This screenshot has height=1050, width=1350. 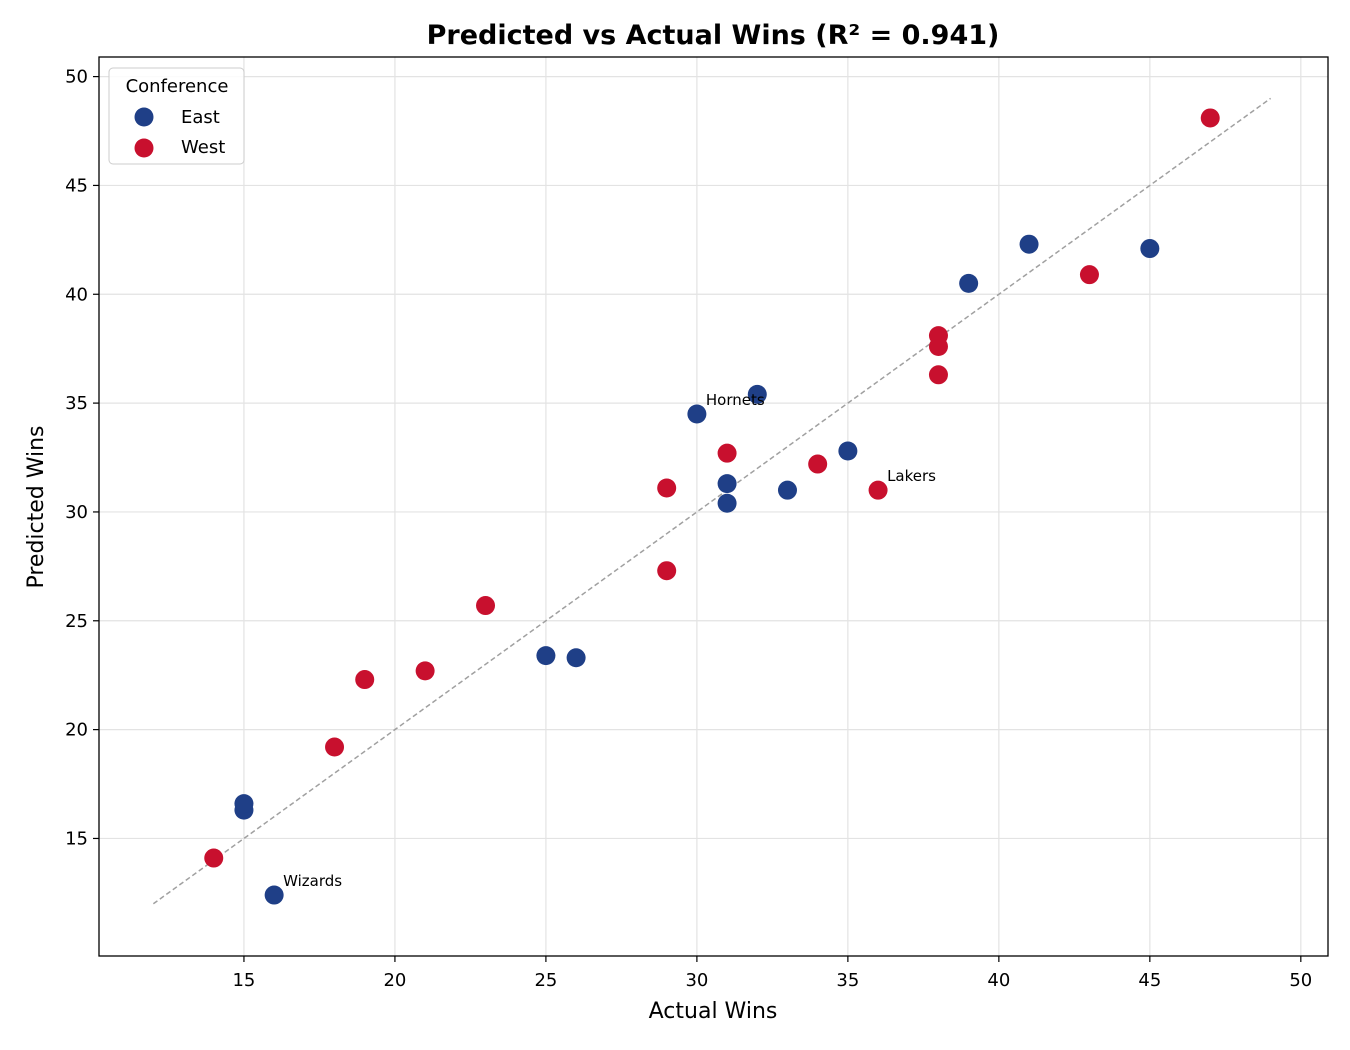 I want to click on annotation-wizards: Wizards, so click(x=312, y=881).